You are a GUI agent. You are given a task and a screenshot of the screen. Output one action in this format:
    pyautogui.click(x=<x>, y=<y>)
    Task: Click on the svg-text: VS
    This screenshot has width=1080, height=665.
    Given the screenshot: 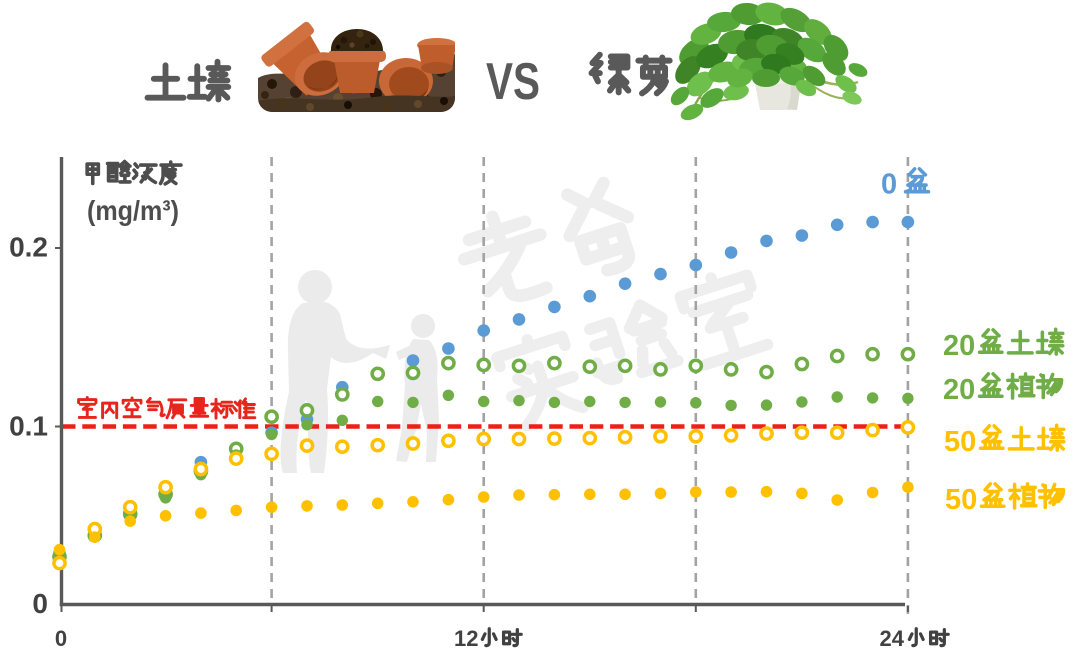 What is the action you would take?
    pyautogui.click(x=513, y=82)
    